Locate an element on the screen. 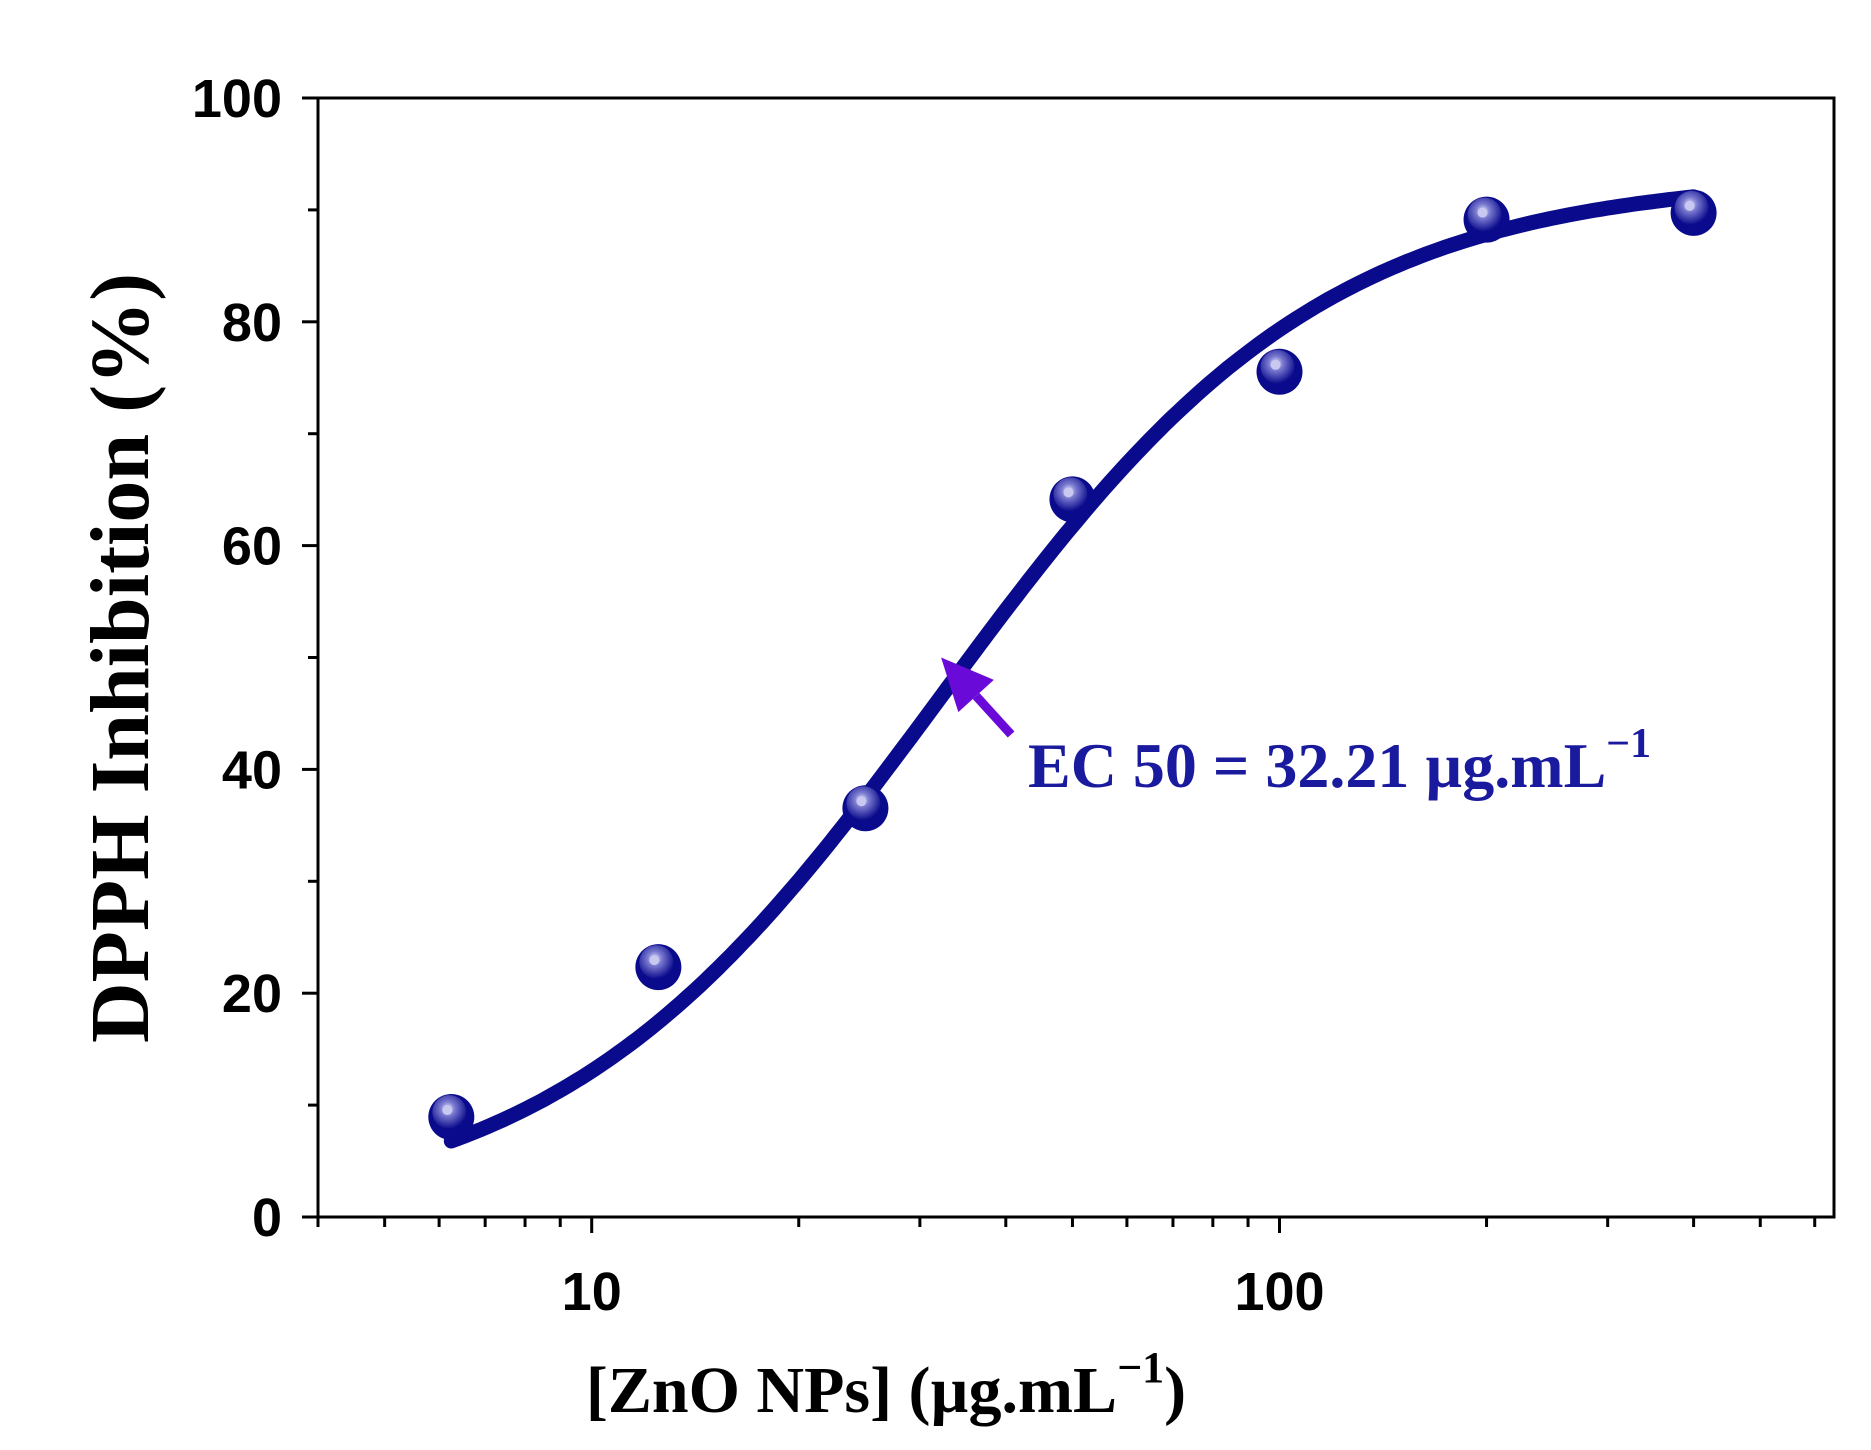  x-axis-title-tail: ) is located at coordinates (1175, 1390).